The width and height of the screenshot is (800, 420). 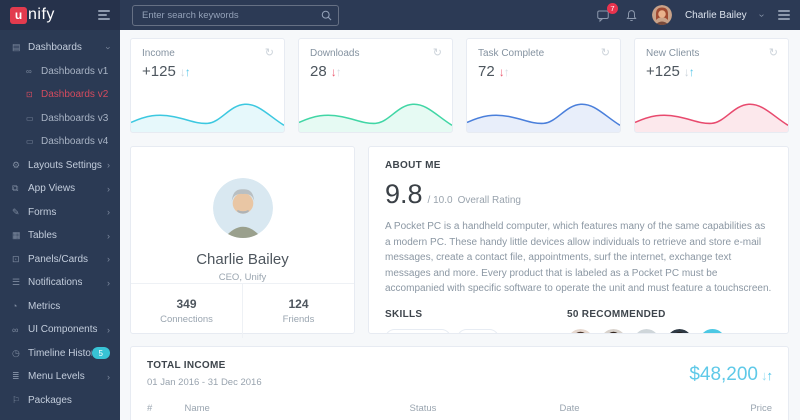 I want to click on messages-button: 7, so click(x=606, y=12).